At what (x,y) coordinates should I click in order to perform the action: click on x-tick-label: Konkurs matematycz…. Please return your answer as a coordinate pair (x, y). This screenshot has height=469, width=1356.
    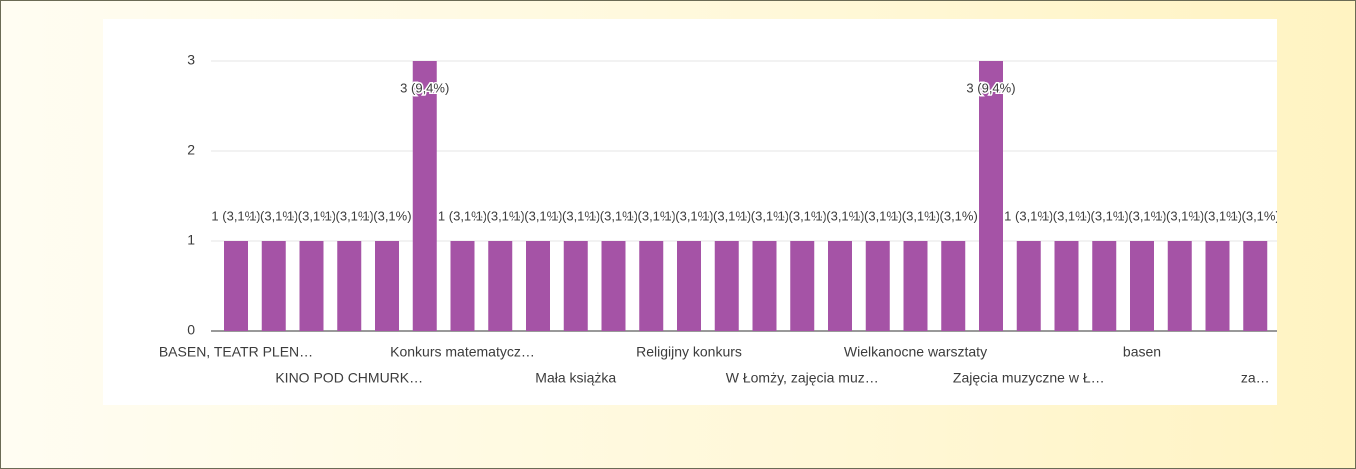
    Looking at the image, I should click on (462, 352).